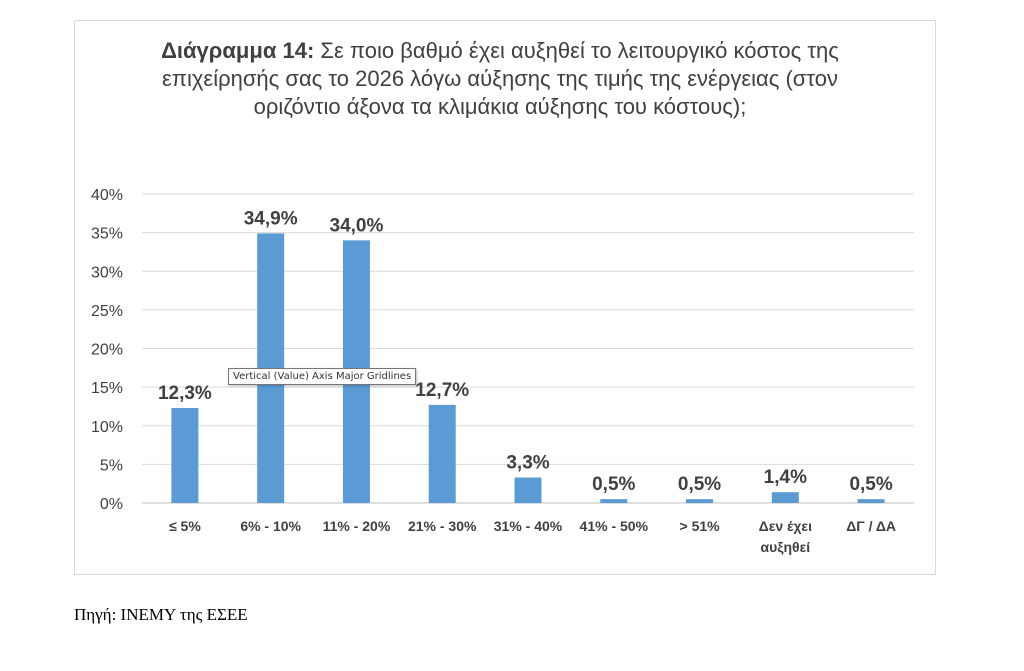 This screenshot has height=671, width=1024. Describe the element at coordinates (185, 526) in the screenshot. I see `x-tick-label: ≤ 5%` at that location.